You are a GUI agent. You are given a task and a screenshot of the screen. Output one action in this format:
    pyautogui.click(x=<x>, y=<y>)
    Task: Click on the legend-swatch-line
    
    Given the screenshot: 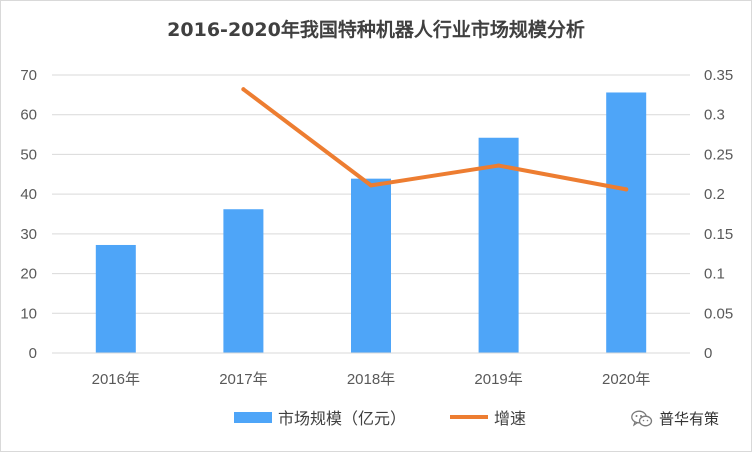 What is the action you would take?
    pyautogui.click(x=469, y=417)
    